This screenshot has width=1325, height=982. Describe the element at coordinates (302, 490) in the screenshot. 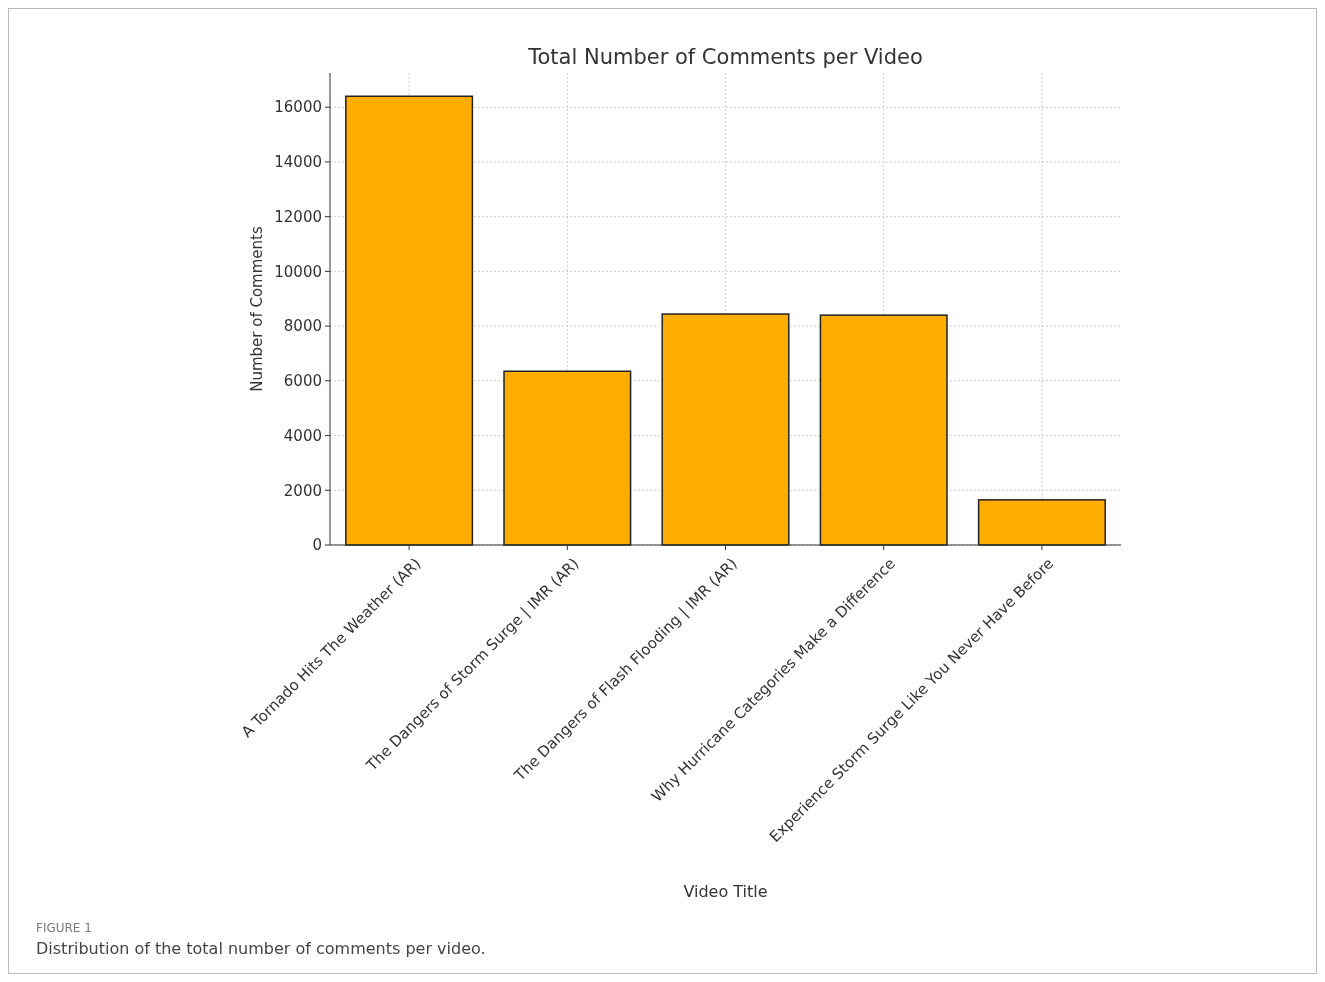

I see `y-tick-label: 2000` at that location.